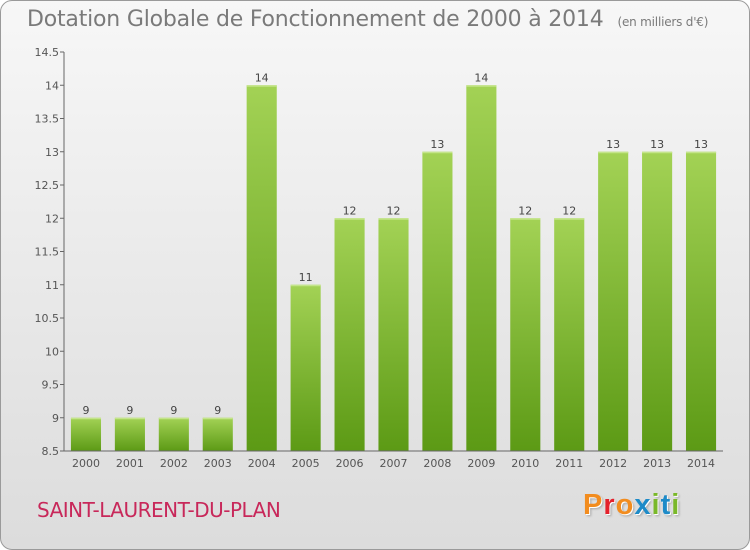 This screenshot has height=550, width=750. I want to click on bar-2013, so click(657, 301).